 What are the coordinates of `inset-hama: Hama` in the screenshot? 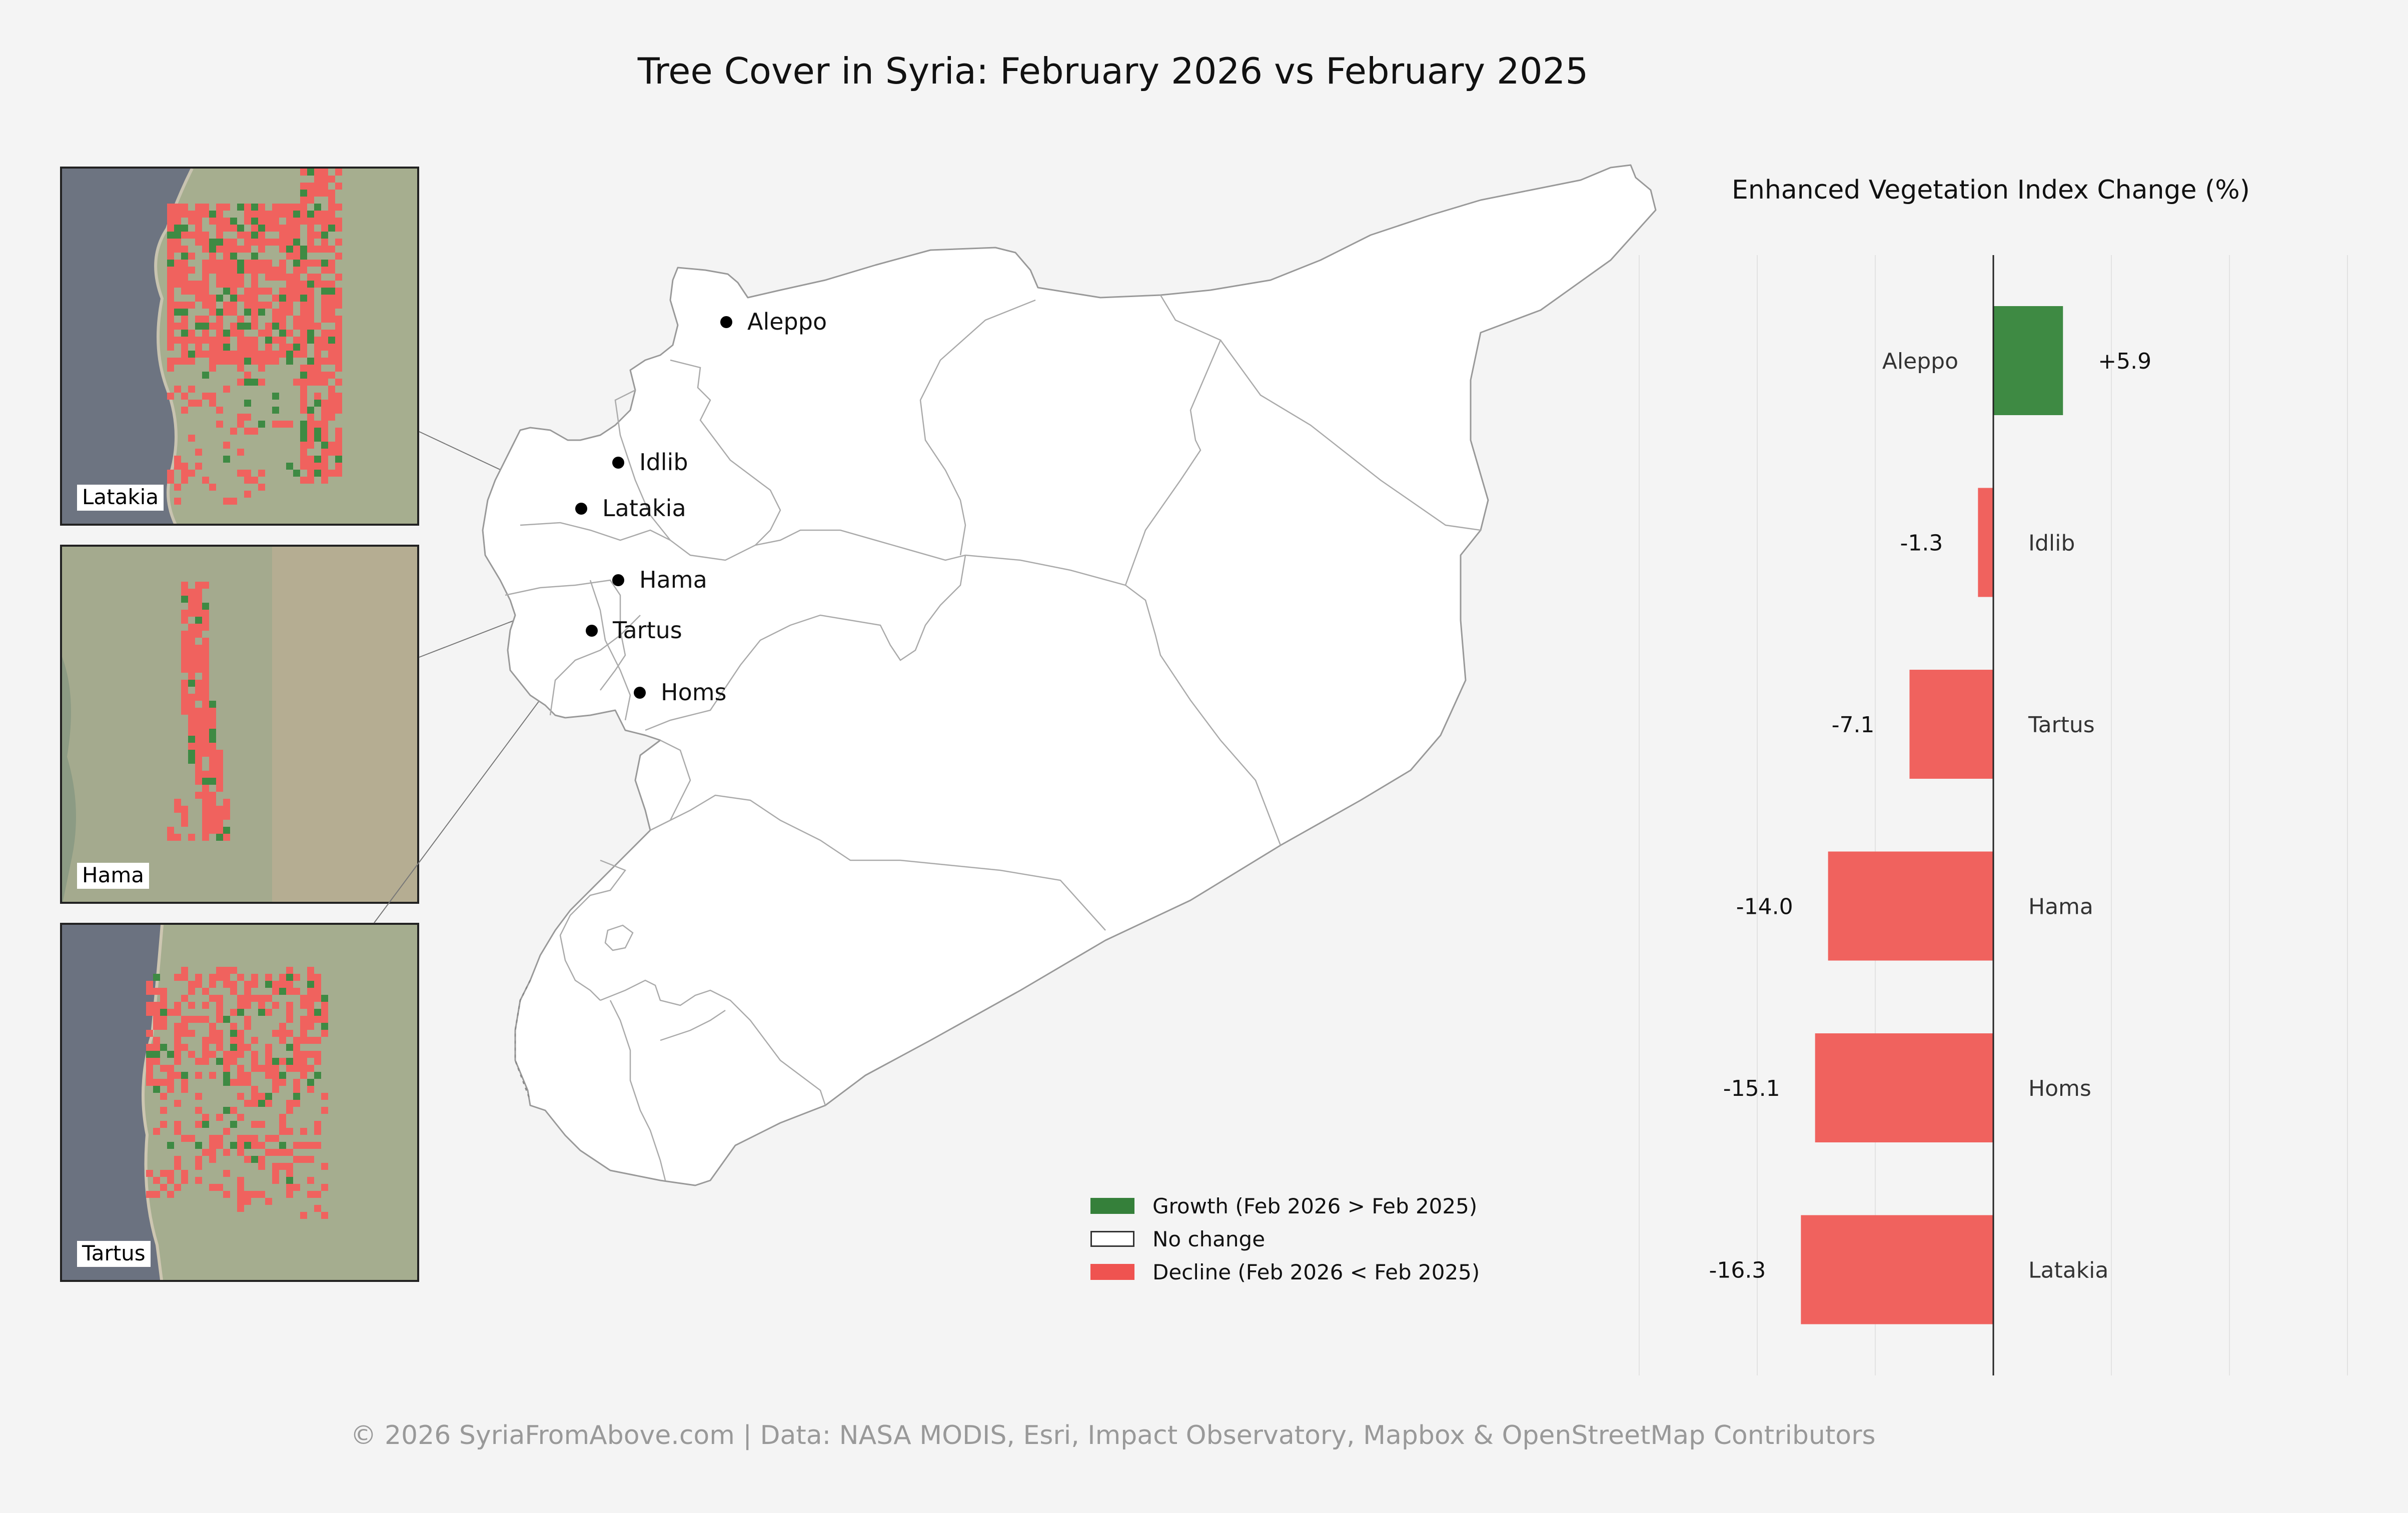 It's located at (239, 724).